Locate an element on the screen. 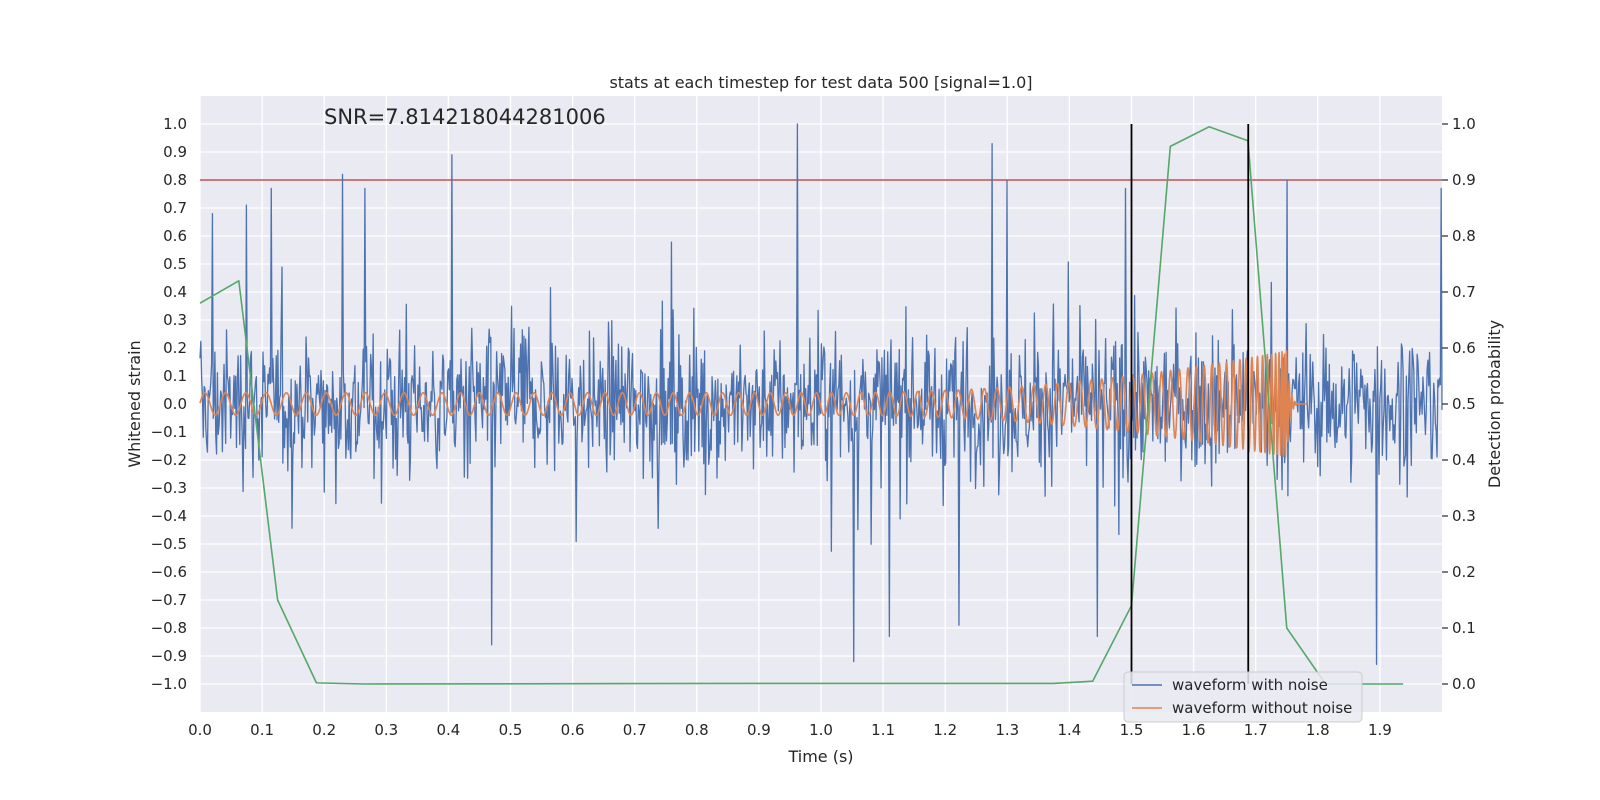 Image resolution: width=1600 pixels, height=800 pixels. x-tick-label: 1.2 is located at coordinates (945, 730).